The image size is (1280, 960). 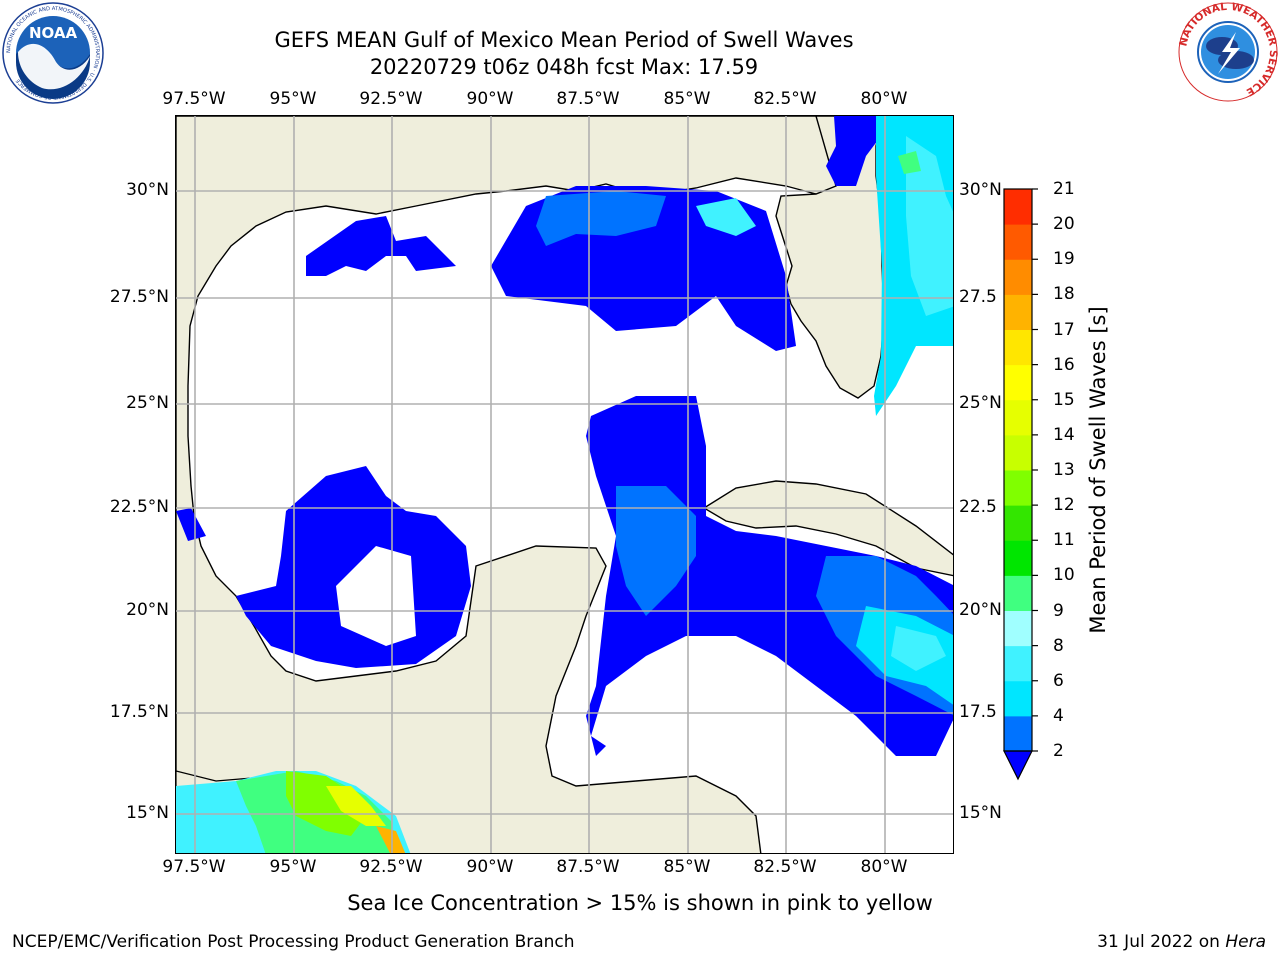 What do you see at coordinates (980, 813) in the screenshot?
I see `lat-tick-right: 15°N` at bounding box center [980, 813].